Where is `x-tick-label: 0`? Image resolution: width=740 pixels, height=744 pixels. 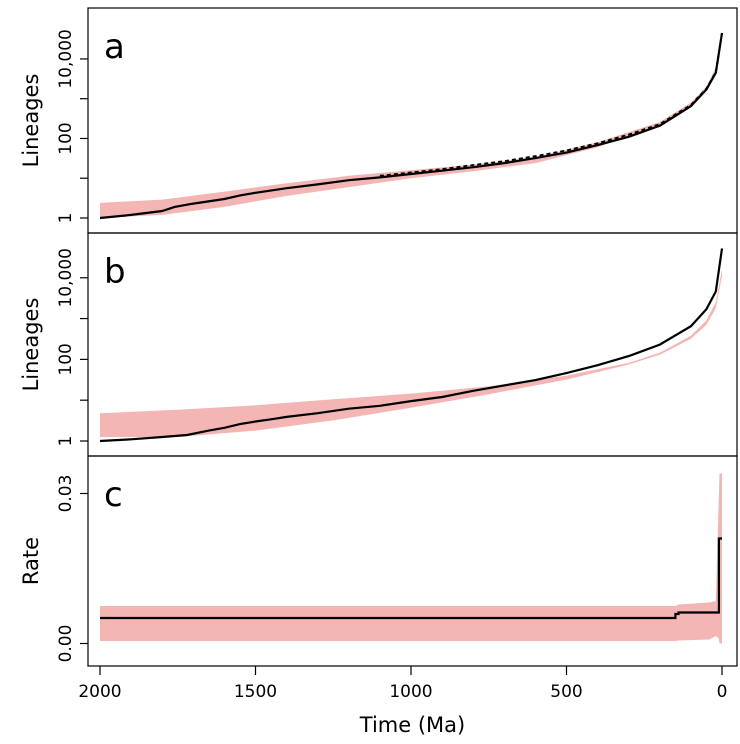 x-tick-label: 0 is located at coordinates (722, 692).